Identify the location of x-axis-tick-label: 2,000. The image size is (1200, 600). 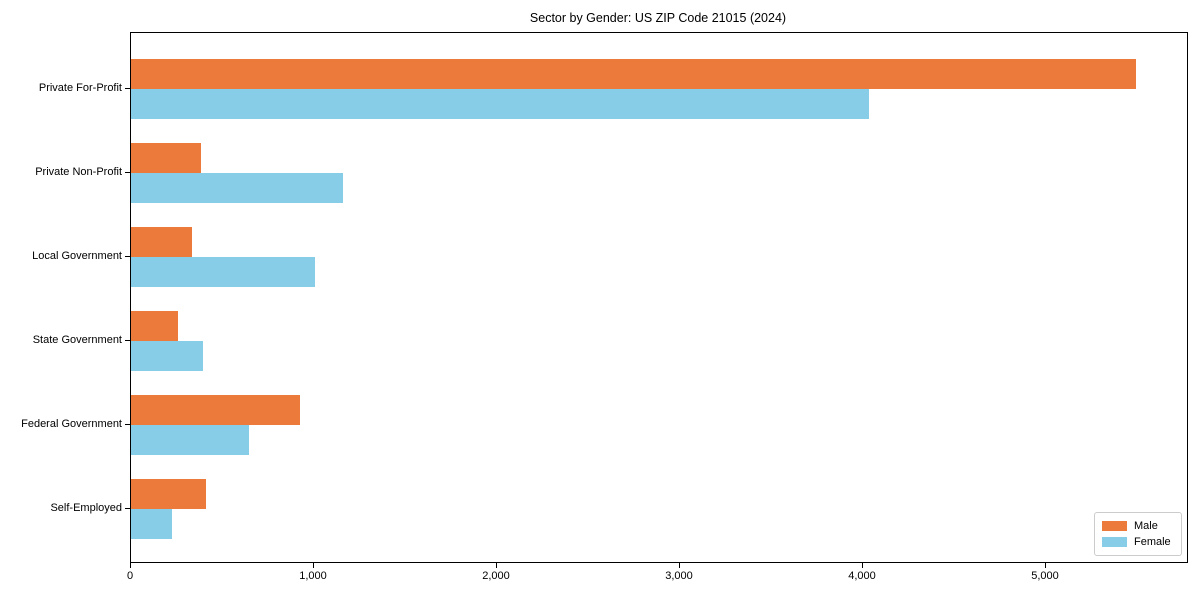
(496, 576).